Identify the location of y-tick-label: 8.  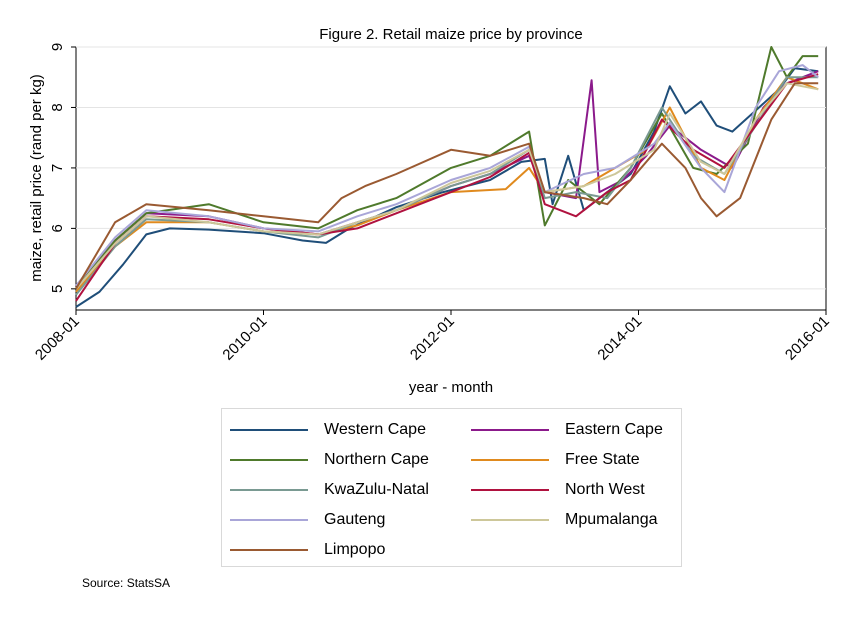
(57, 107).